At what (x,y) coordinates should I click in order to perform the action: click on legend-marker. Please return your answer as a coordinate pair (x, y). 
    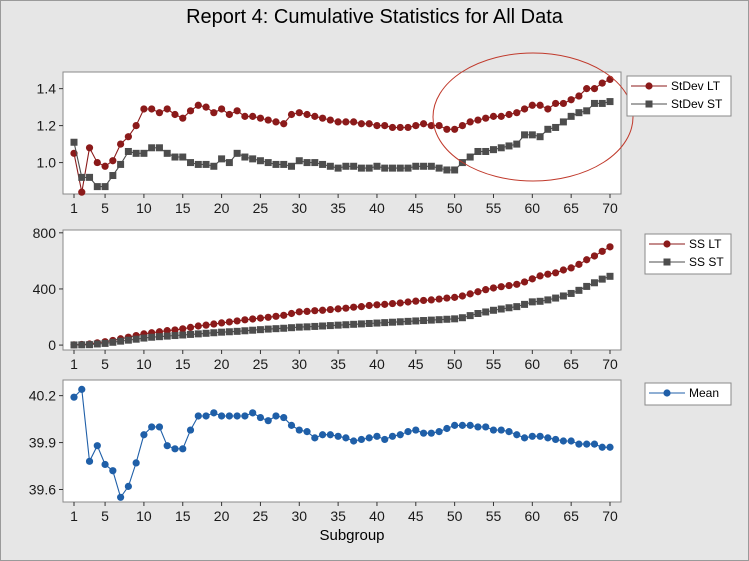
    Looking at the image, I should click on (667, 262).